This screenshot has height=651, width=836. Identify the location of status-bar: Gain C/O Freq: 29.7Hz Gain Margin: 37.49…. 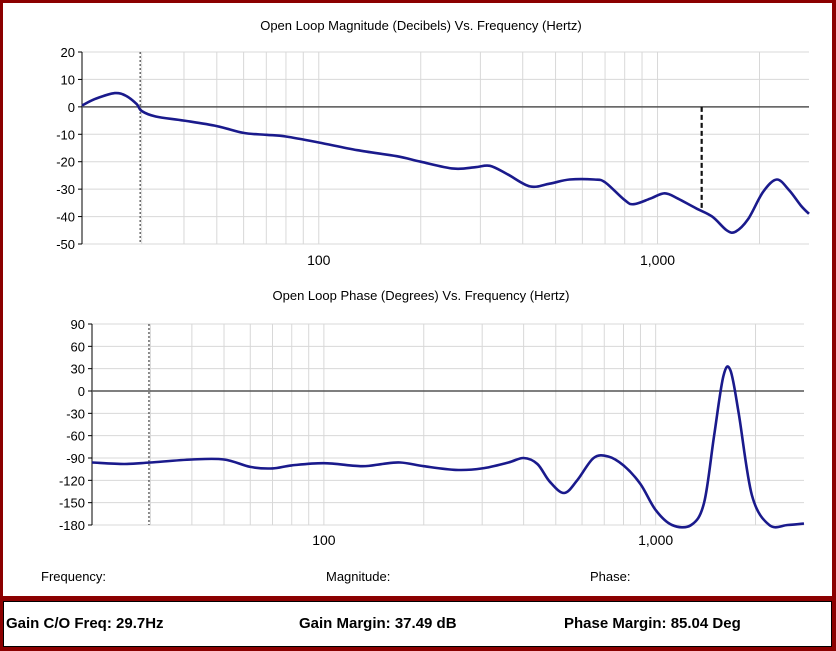
(417, 624).